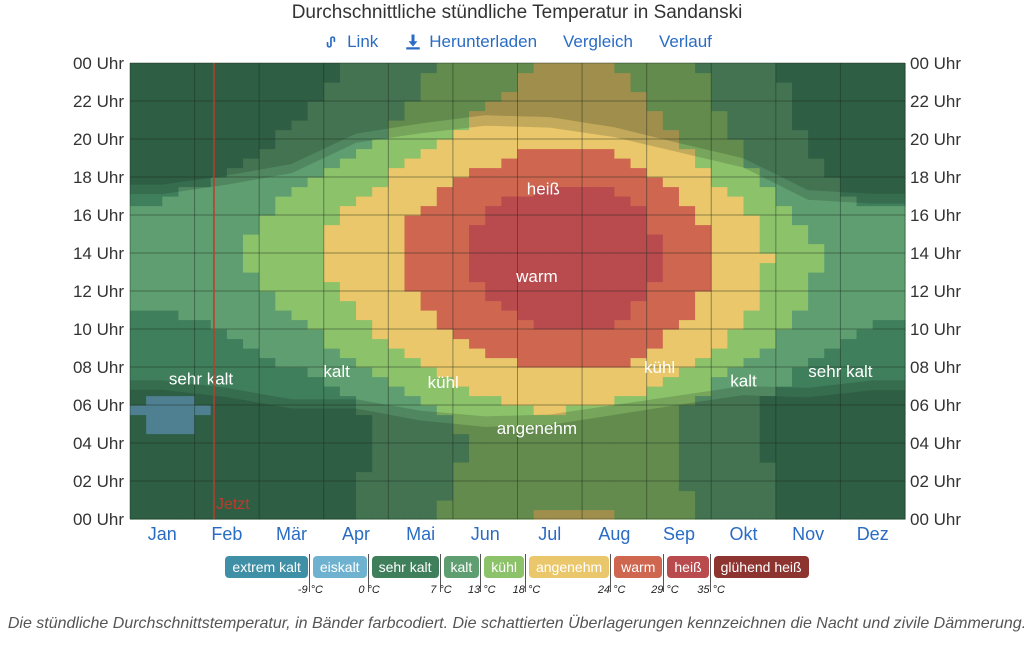  Describe the element at coordinates (470, 42) in the screenshot. I see `download-button: Herunterladen` at that location.